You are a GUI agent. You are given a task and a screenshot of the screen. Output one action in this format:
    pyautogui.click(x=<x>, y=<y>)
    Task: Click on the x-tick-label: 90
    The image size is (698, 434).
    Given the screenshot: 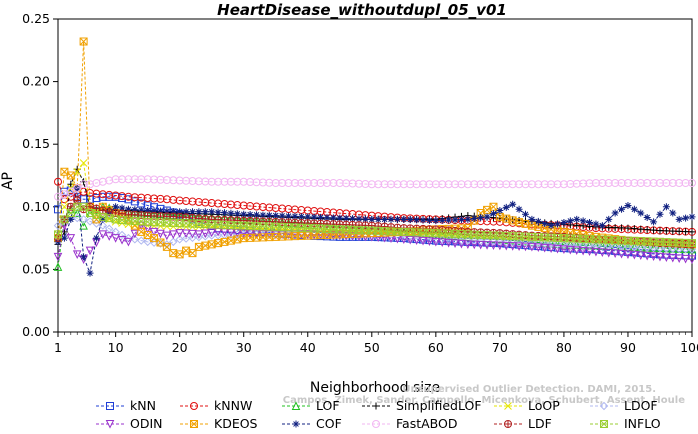 What is the action you would take?
    pyautogui.click(x=628, y=347)
    